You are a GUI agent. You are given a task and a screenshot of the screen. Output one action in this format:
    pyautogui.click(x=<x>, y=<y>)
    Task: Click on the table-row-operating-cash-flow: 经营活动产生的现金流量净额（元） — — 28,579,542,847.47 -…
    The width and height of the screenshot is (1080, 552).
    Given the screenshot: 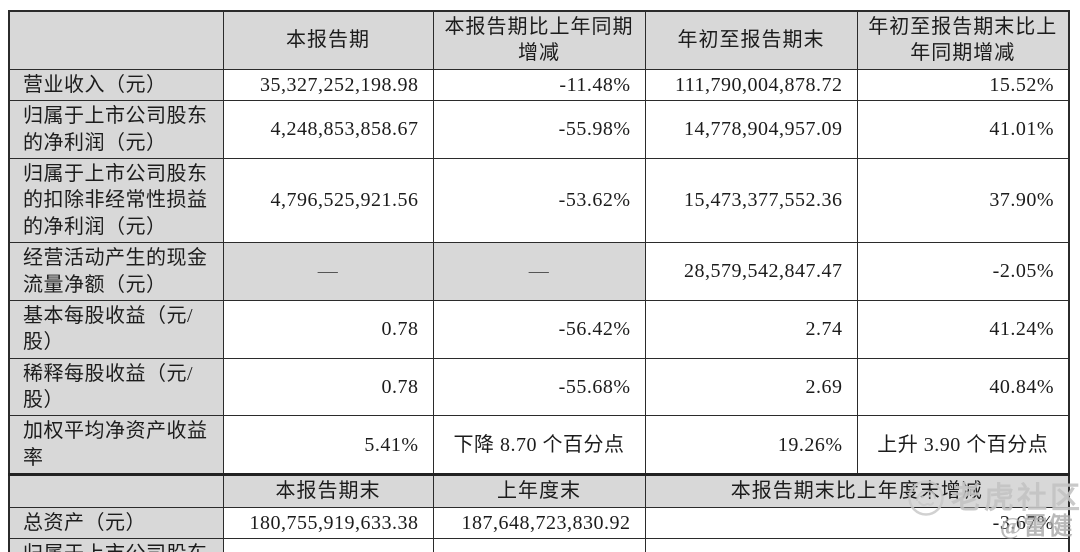 What is the action you would take?
    pyautogui.click(x=539, y=271)
    